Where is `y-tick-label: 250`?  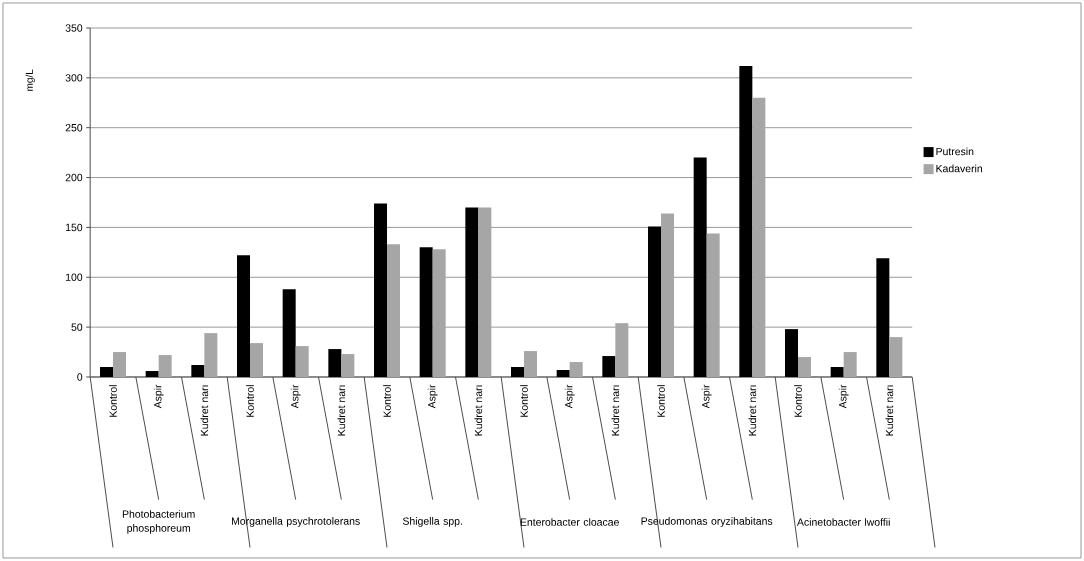
y-tick-label: 250 is located at coordinates (74, 128).